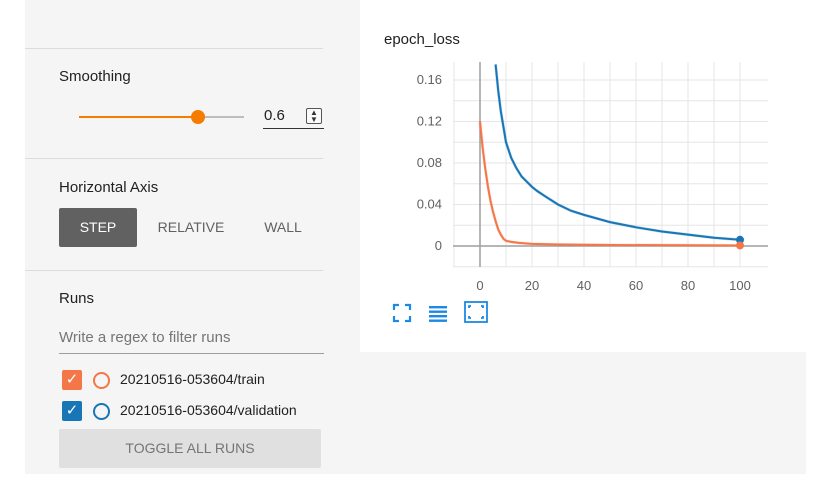 The image size is (828, 501). I want to click on runs-title: Runs, so click(77, 298).